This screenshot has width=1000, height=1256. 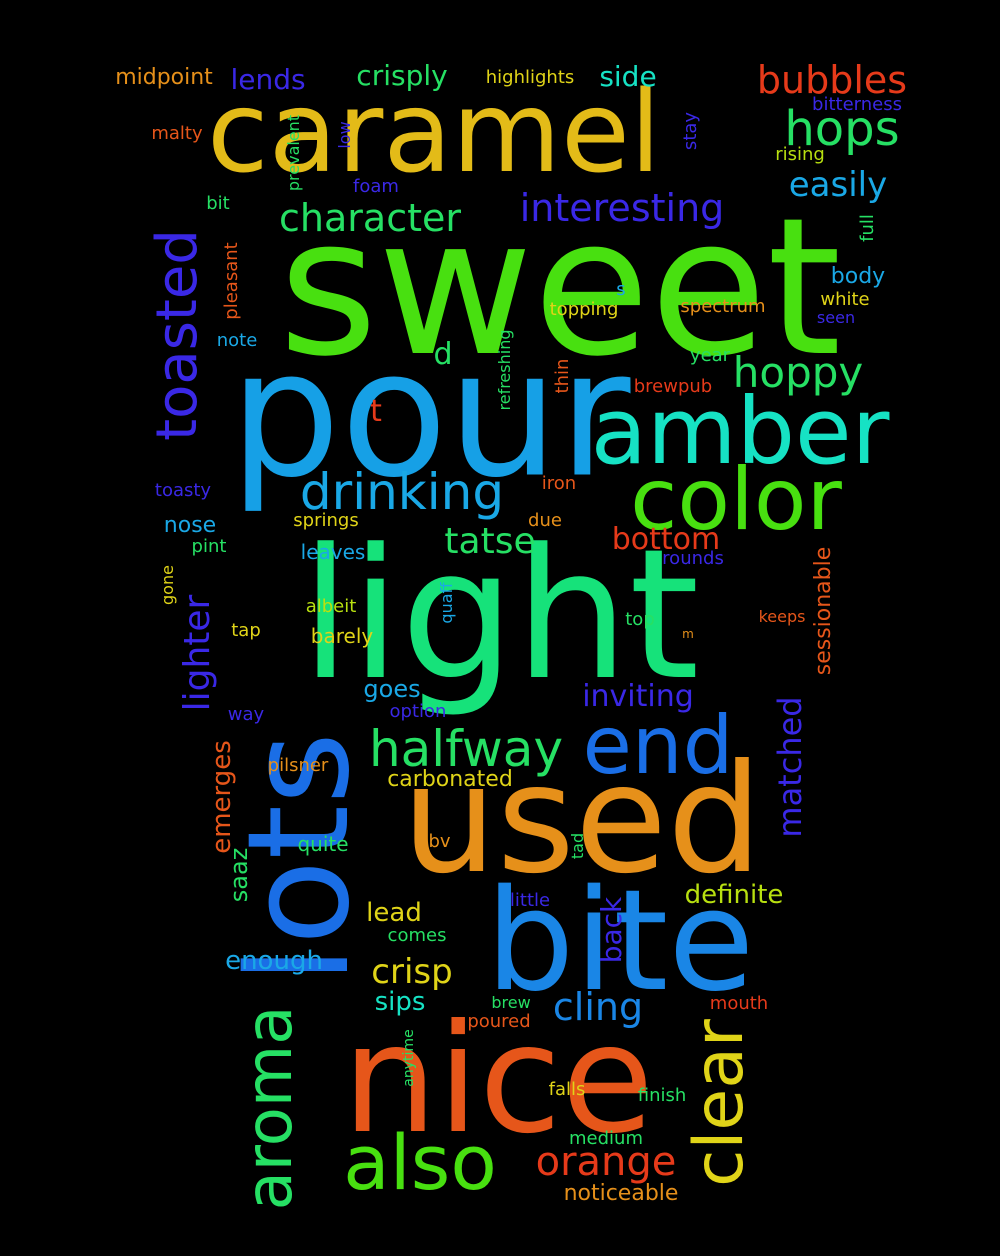 What do you see at coordinates (293, 153) in the screenshot?
I see `word-prevalent: prevalent` at bounding box center [293, 153].